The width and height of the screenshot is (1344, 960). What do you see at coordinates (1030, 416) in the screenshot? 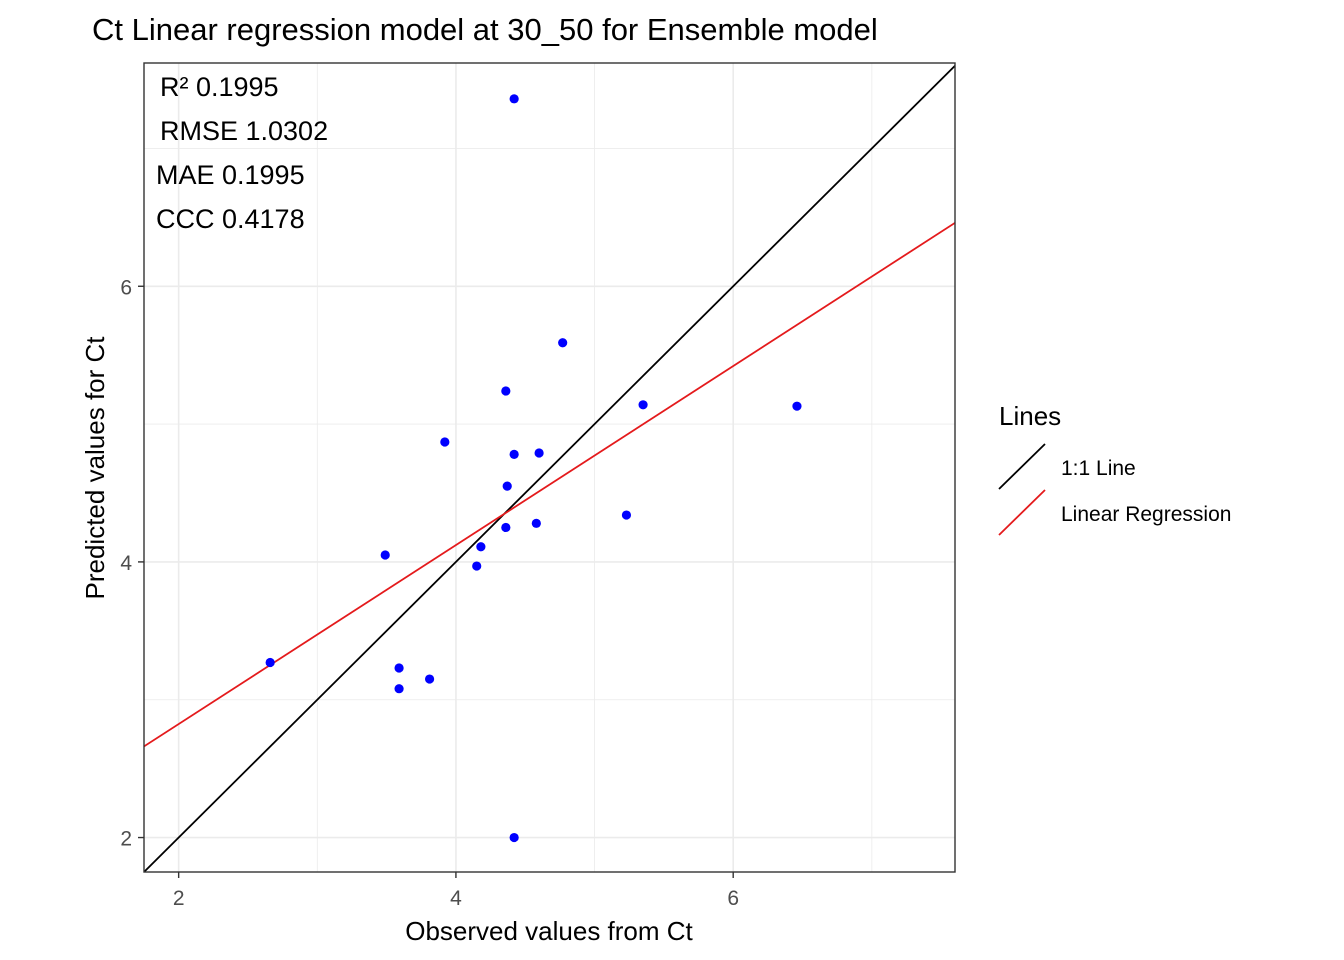
I see `legend-title: Lines` at bounding box center [1030, 416].